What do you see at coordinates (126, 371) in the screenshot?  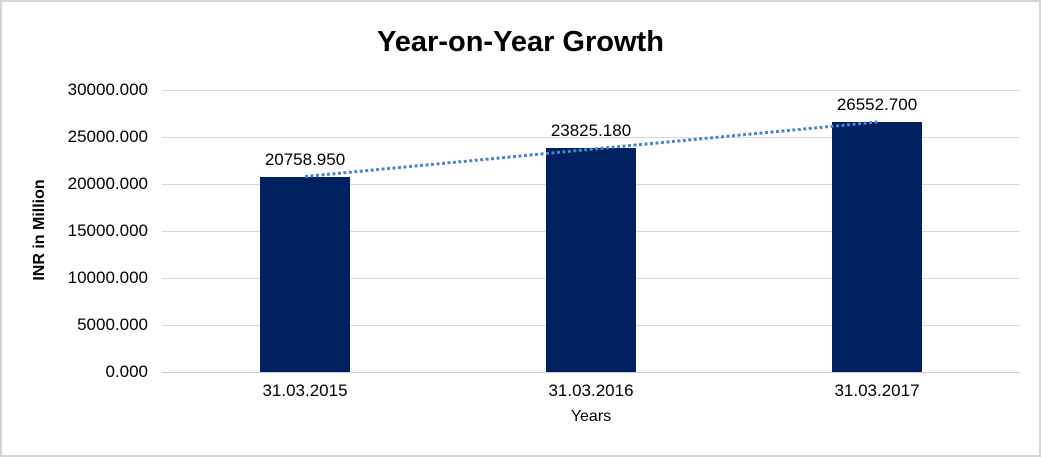 I see `y-tick-label: 0.000` at bounding box center [126, 371].